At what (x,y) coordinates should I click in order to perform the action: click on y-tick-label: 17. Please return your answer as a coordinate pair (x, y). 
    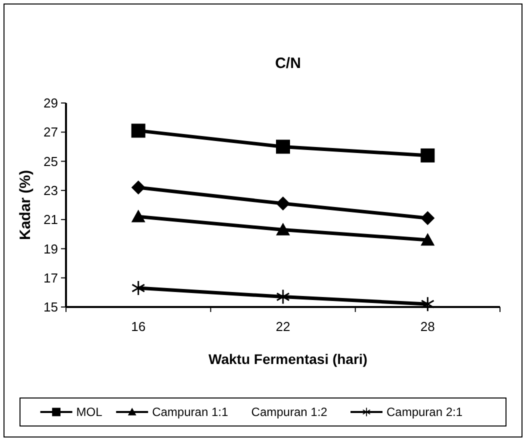
    Looking at the image, I should click on (51, 278).